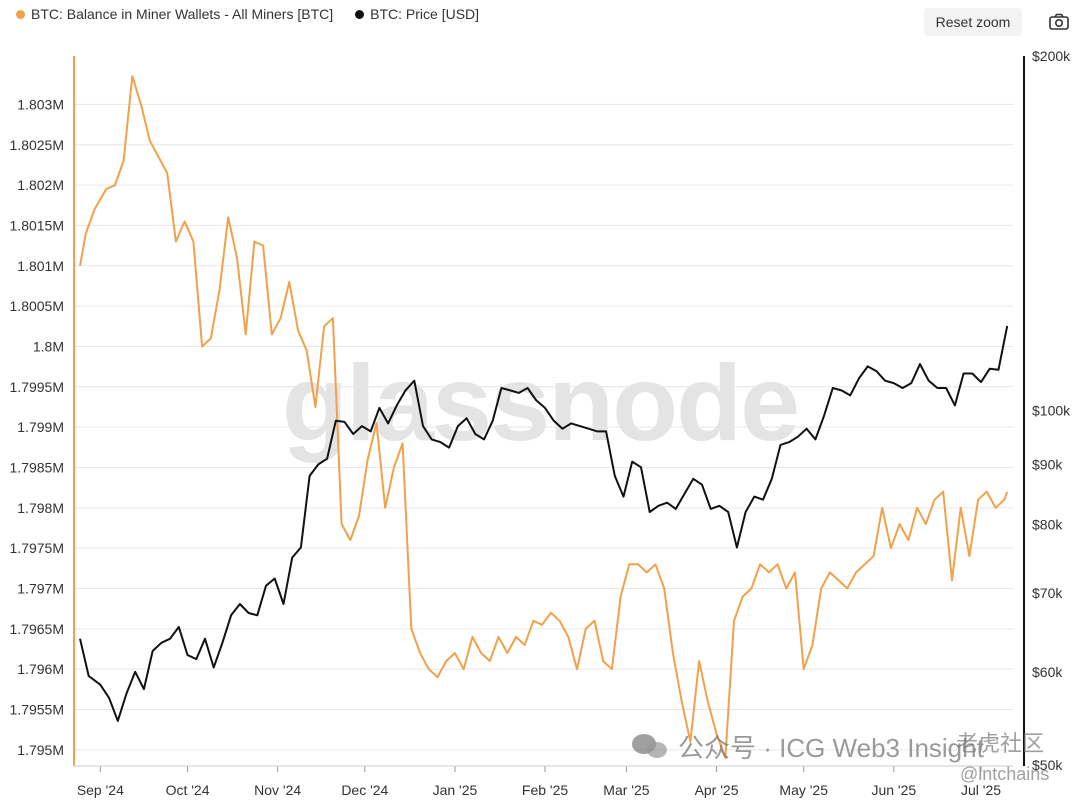 This screenshot has width=1080, height=801. What do you see at coordinates (100, 790) in the screenshot?
I see `x-tick-label: Sep '24` at bounding box center [100, 790].